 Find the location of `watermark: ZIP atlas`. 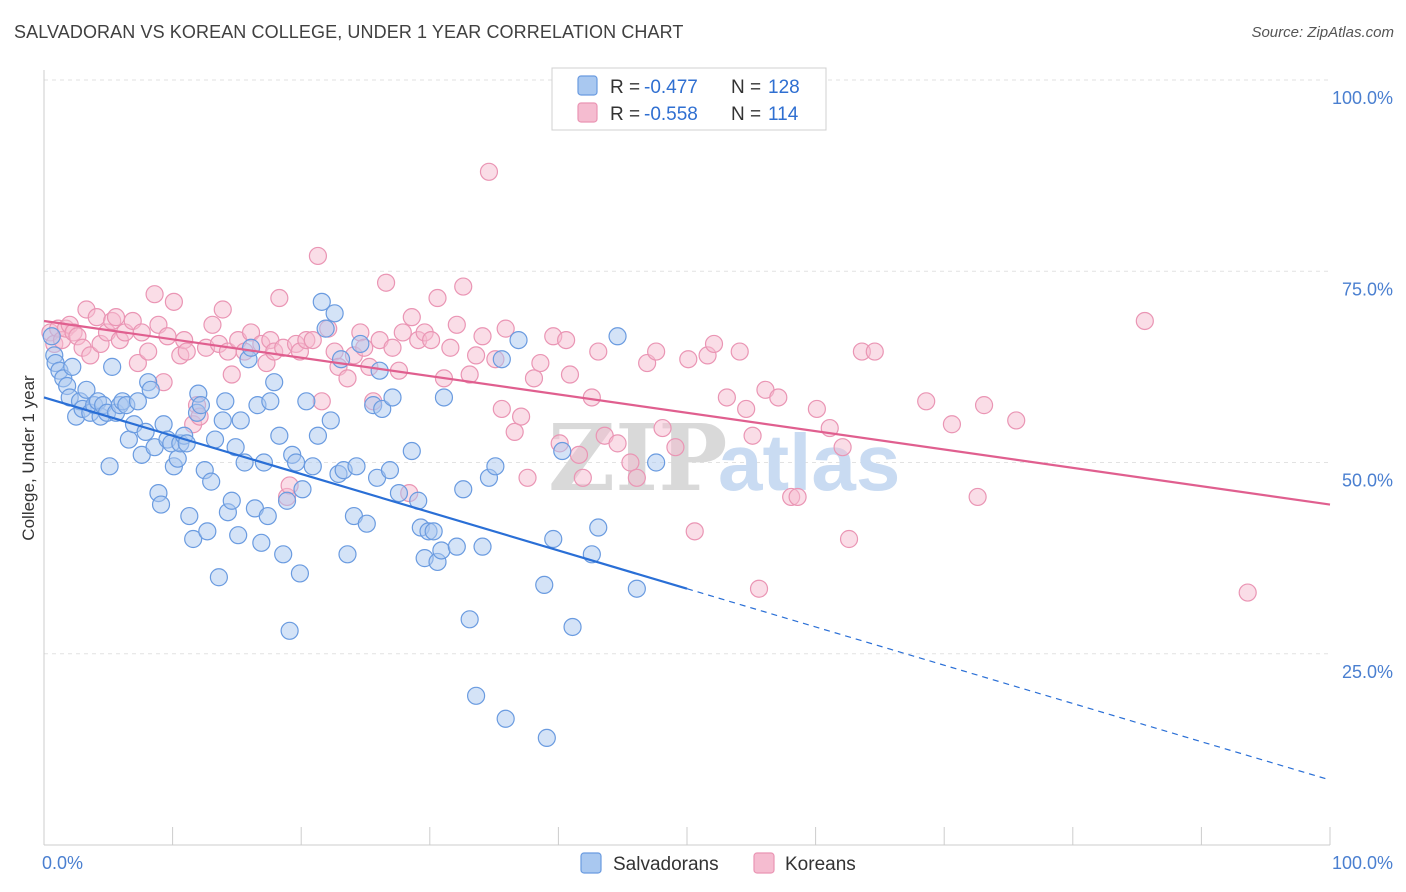

watermark: ZIP atlas is located at coordinates (724, 458).